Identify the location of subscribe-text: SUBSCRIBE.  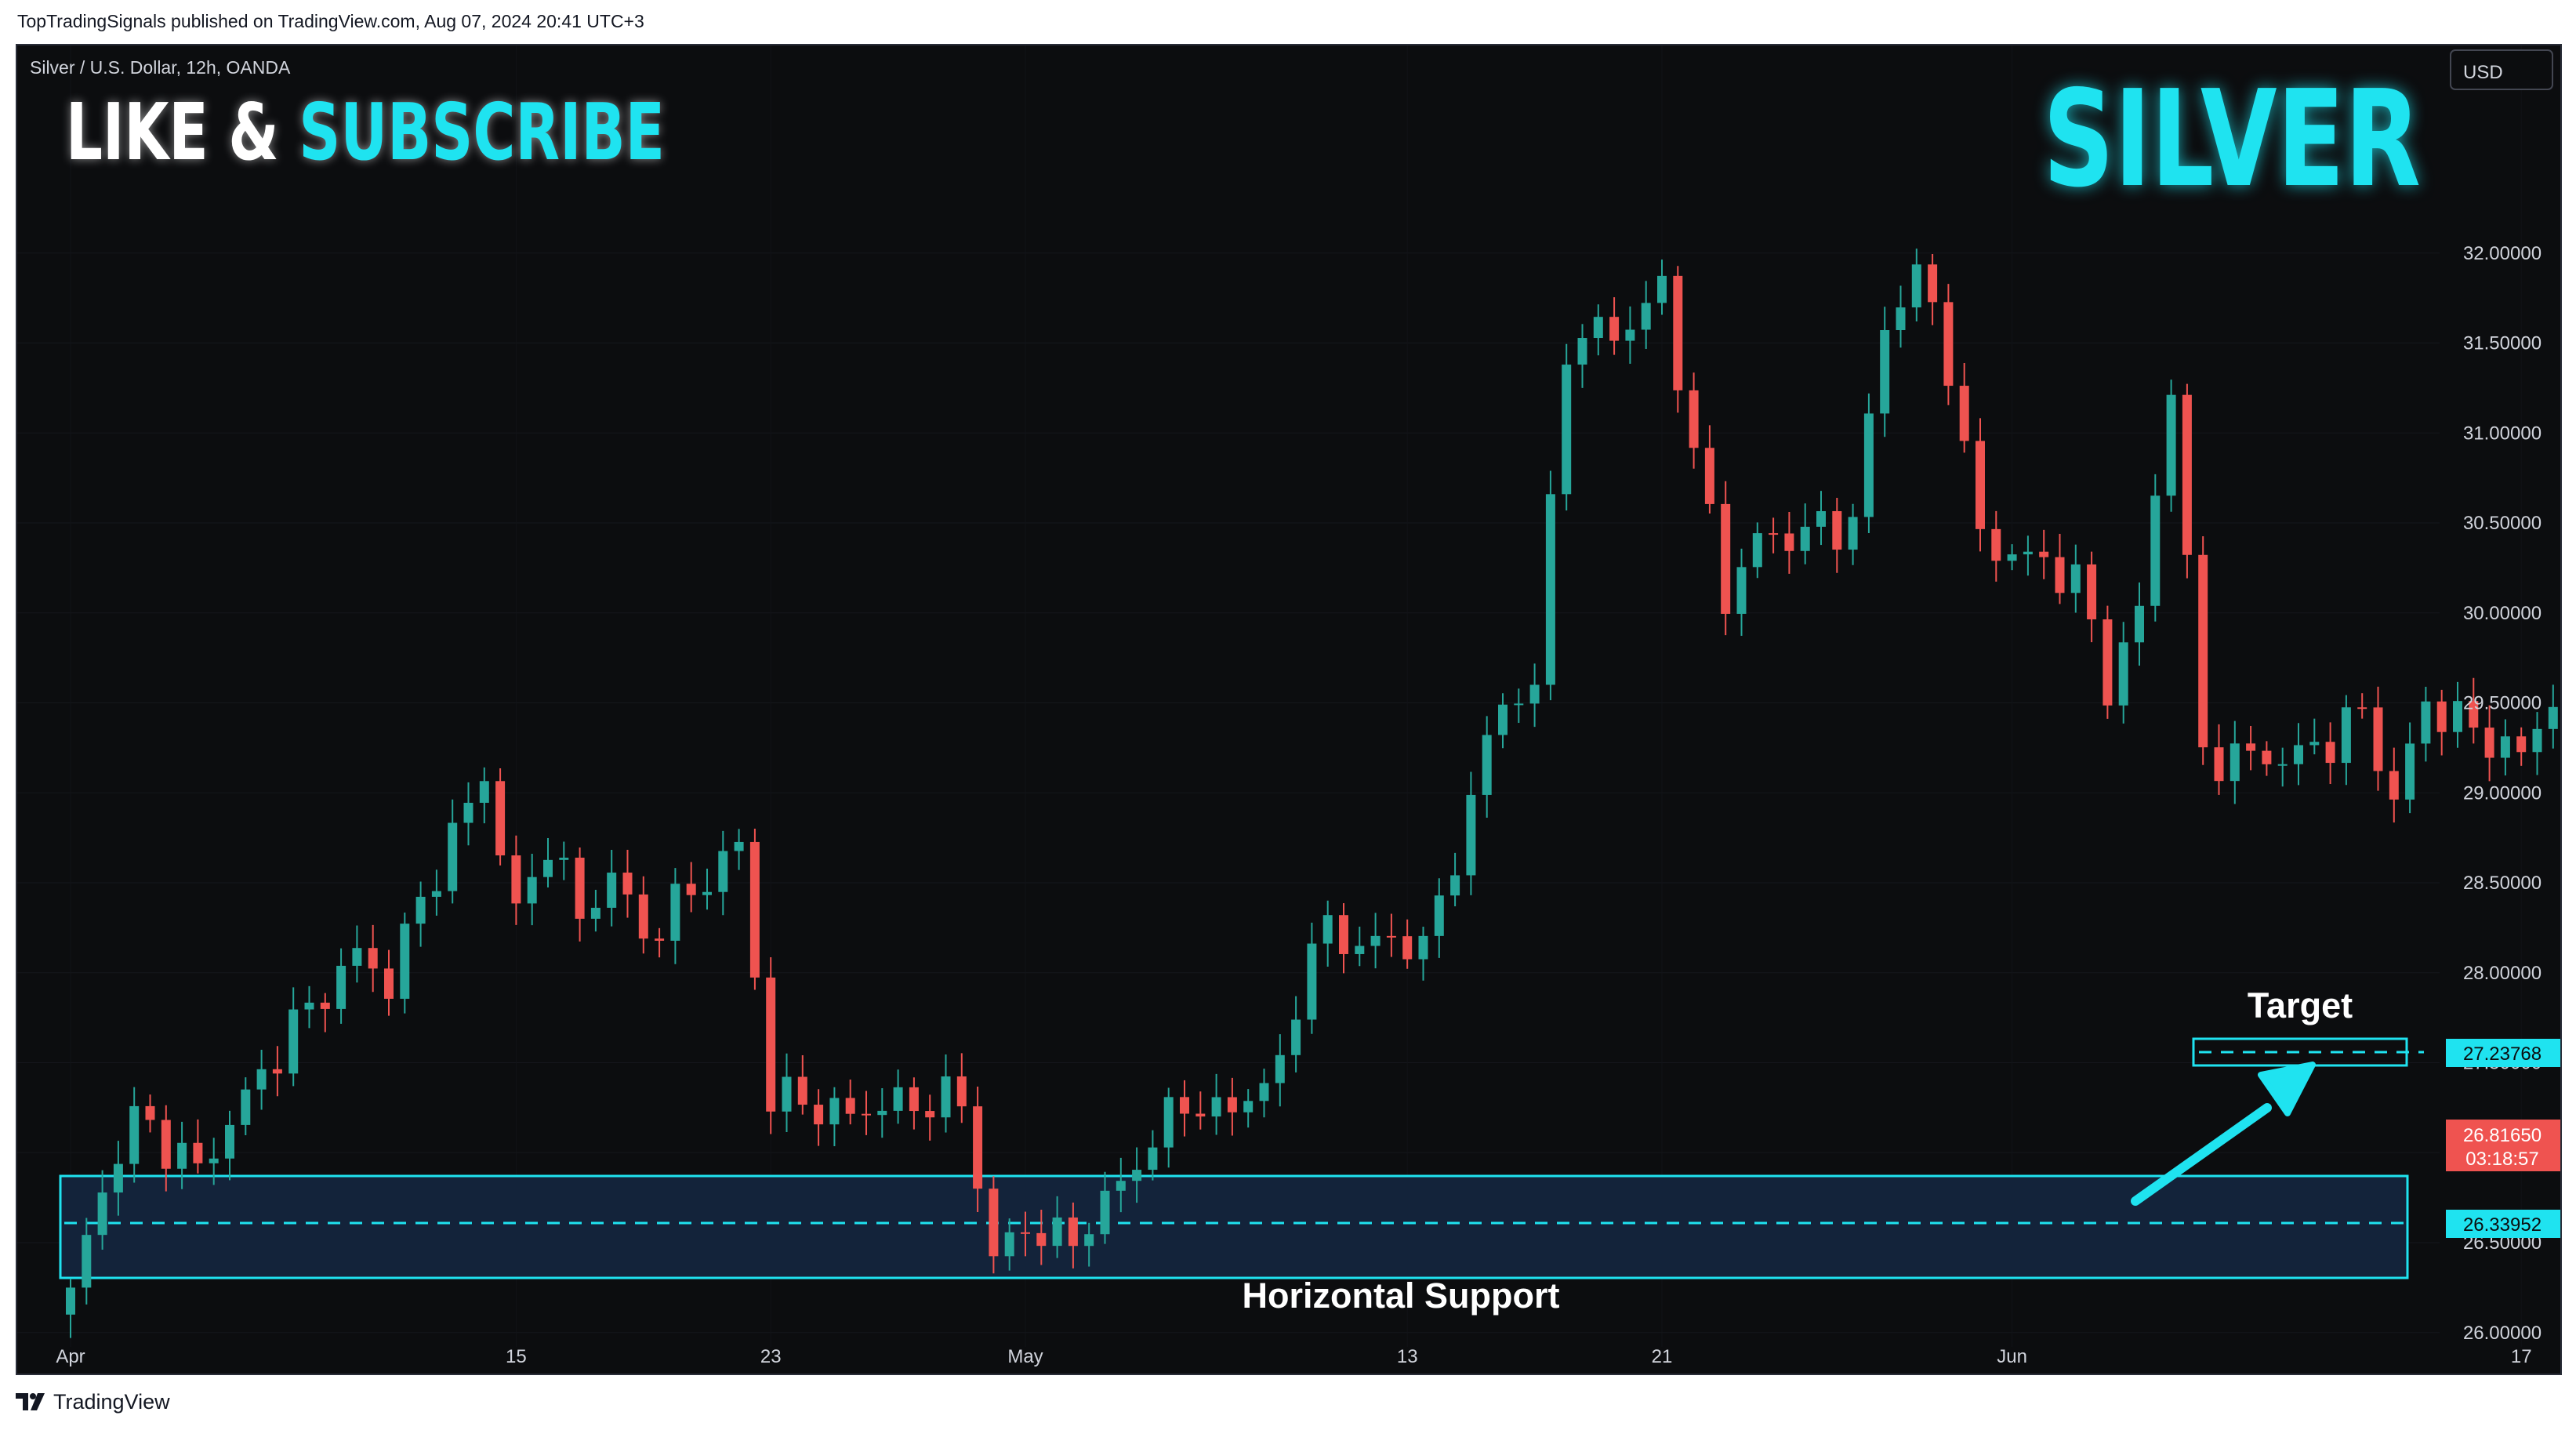
(482, 132).